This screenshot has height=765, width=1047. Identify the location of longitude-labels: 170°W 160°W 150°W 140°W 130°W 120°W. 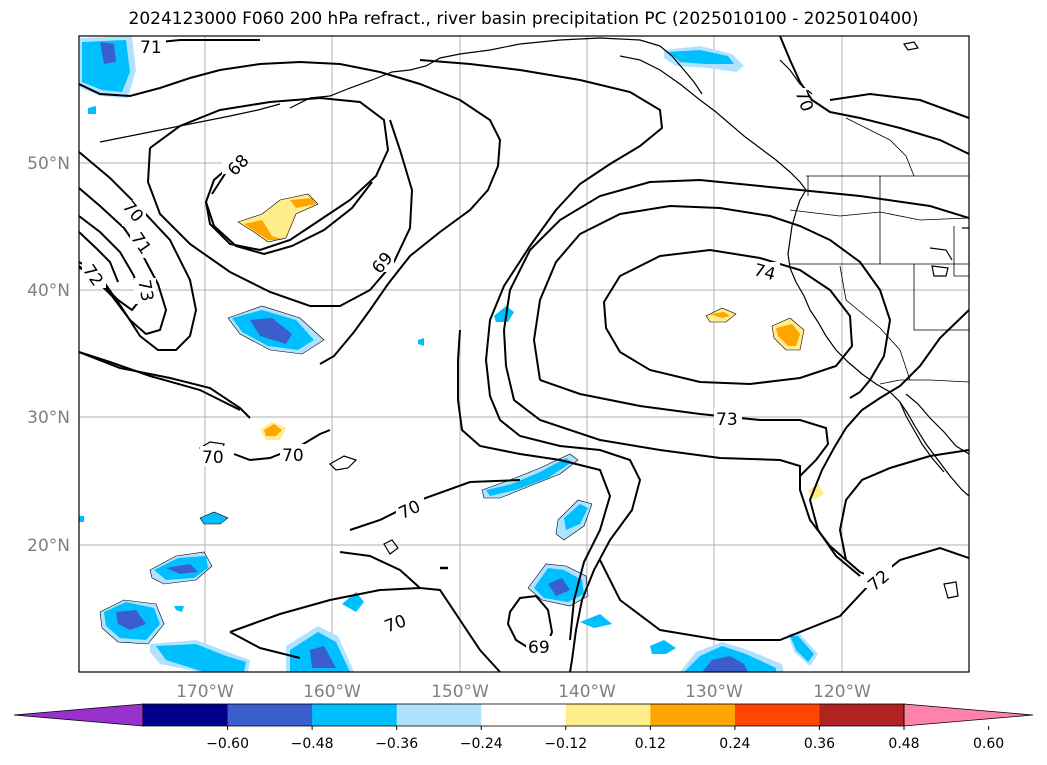
(523, 692).